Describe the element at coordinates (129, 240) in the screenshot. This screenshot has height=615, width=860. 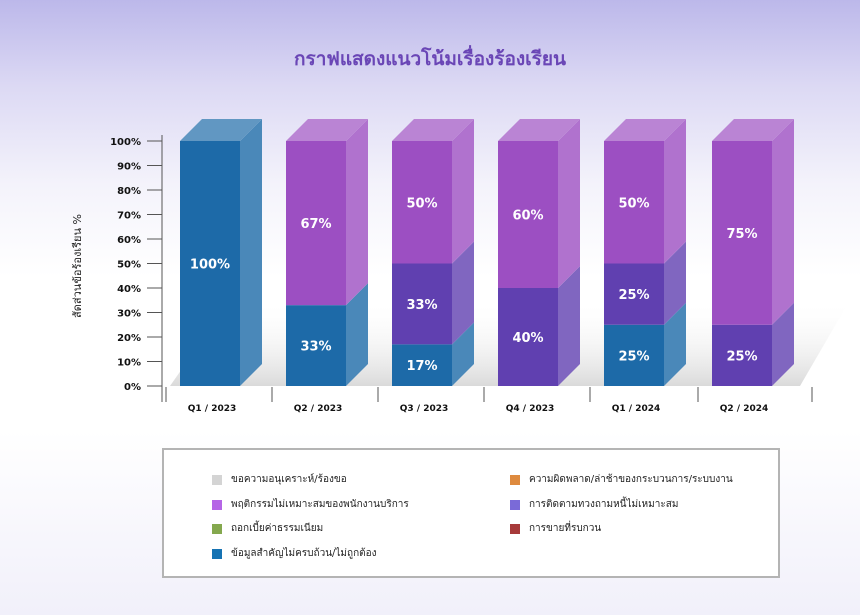
I see `y-tick-label: 60%` at that location.